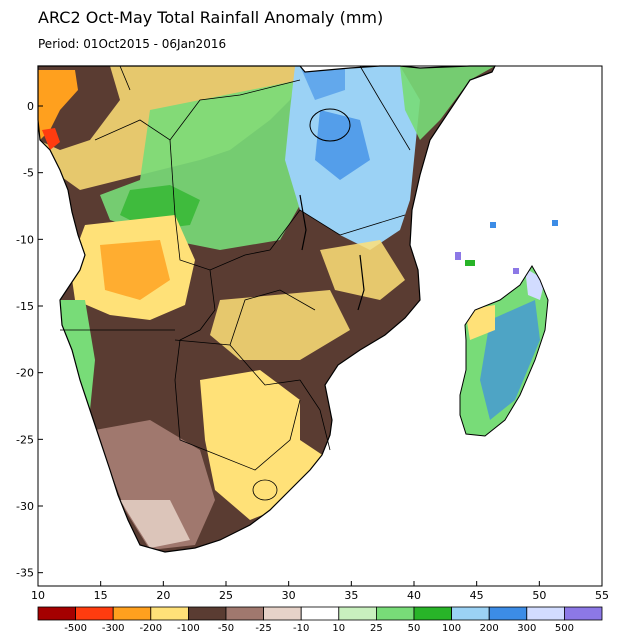 The image size is (640, 640). I want to click on island-comoros, so click(458, 256).